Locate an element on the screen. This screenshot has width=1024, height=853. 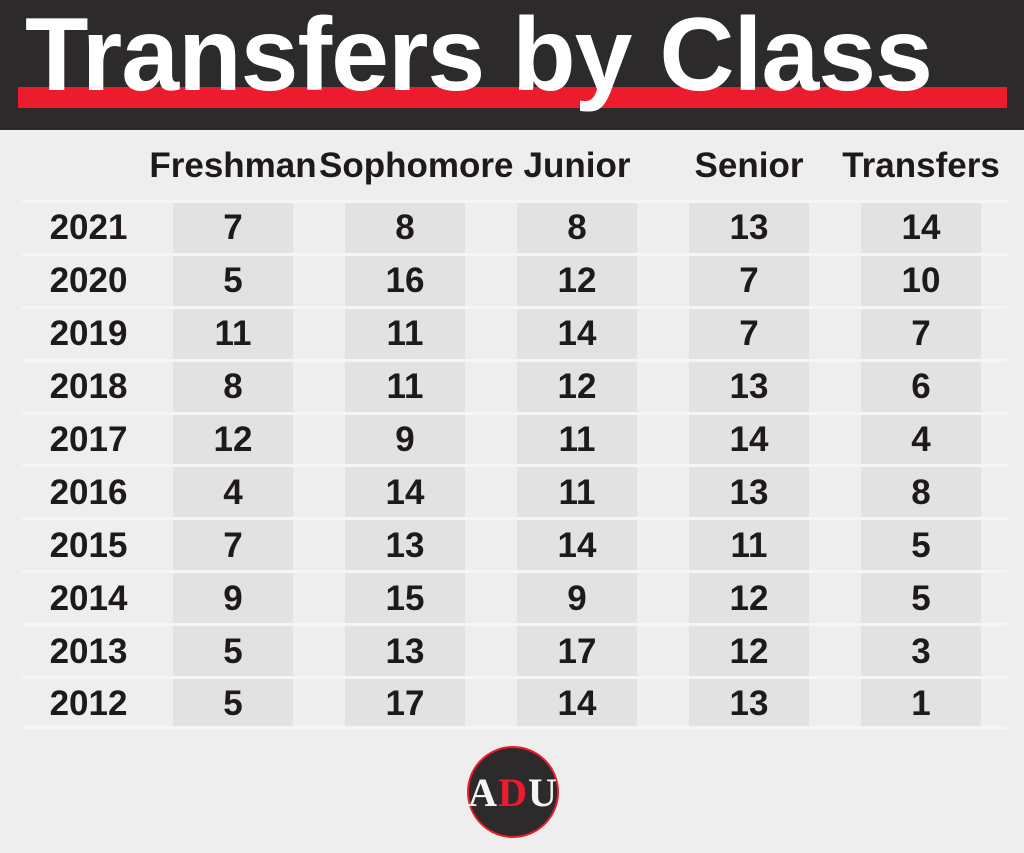
page-title: Transfers by Class is located at coordinates (479, 56).